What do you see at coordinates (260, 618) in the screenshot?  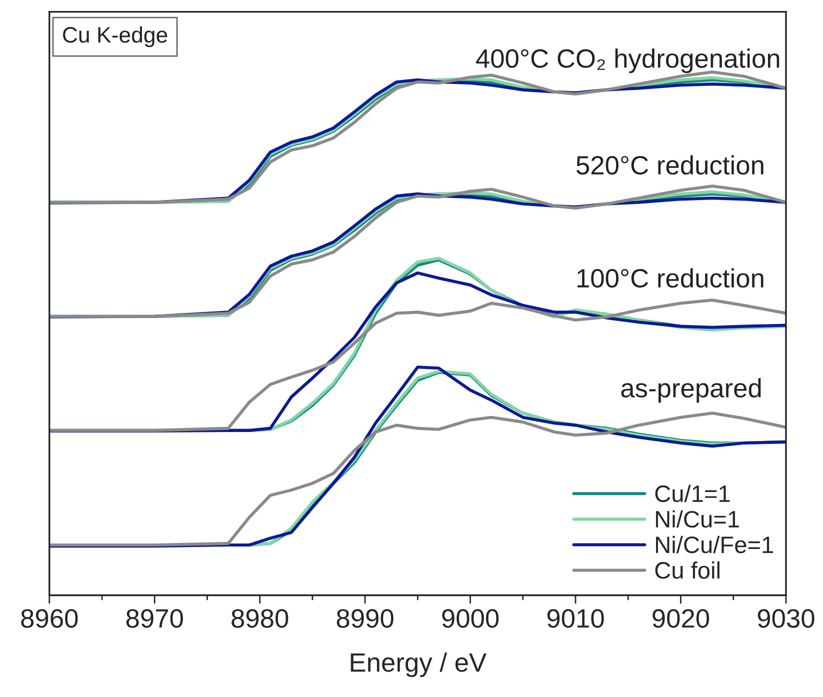 I see `x-tick-label: 8980` at bounding box center [260, 618].